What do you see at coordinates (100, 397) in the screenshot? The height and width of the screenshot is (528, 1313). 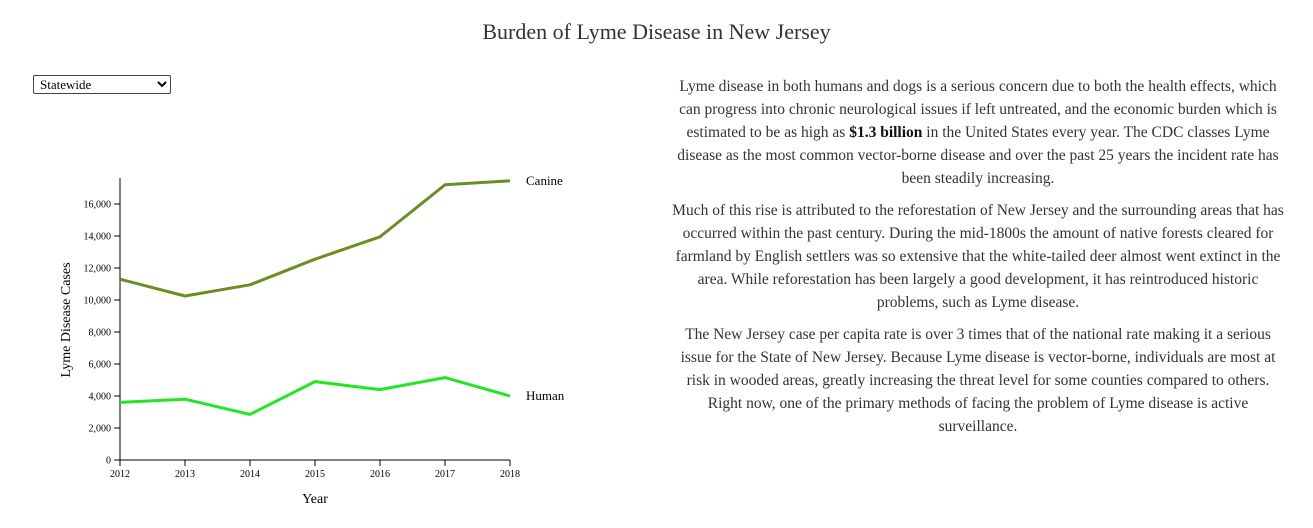 I see `y-tick-label: 4,000` at bounding box center [100, 397].